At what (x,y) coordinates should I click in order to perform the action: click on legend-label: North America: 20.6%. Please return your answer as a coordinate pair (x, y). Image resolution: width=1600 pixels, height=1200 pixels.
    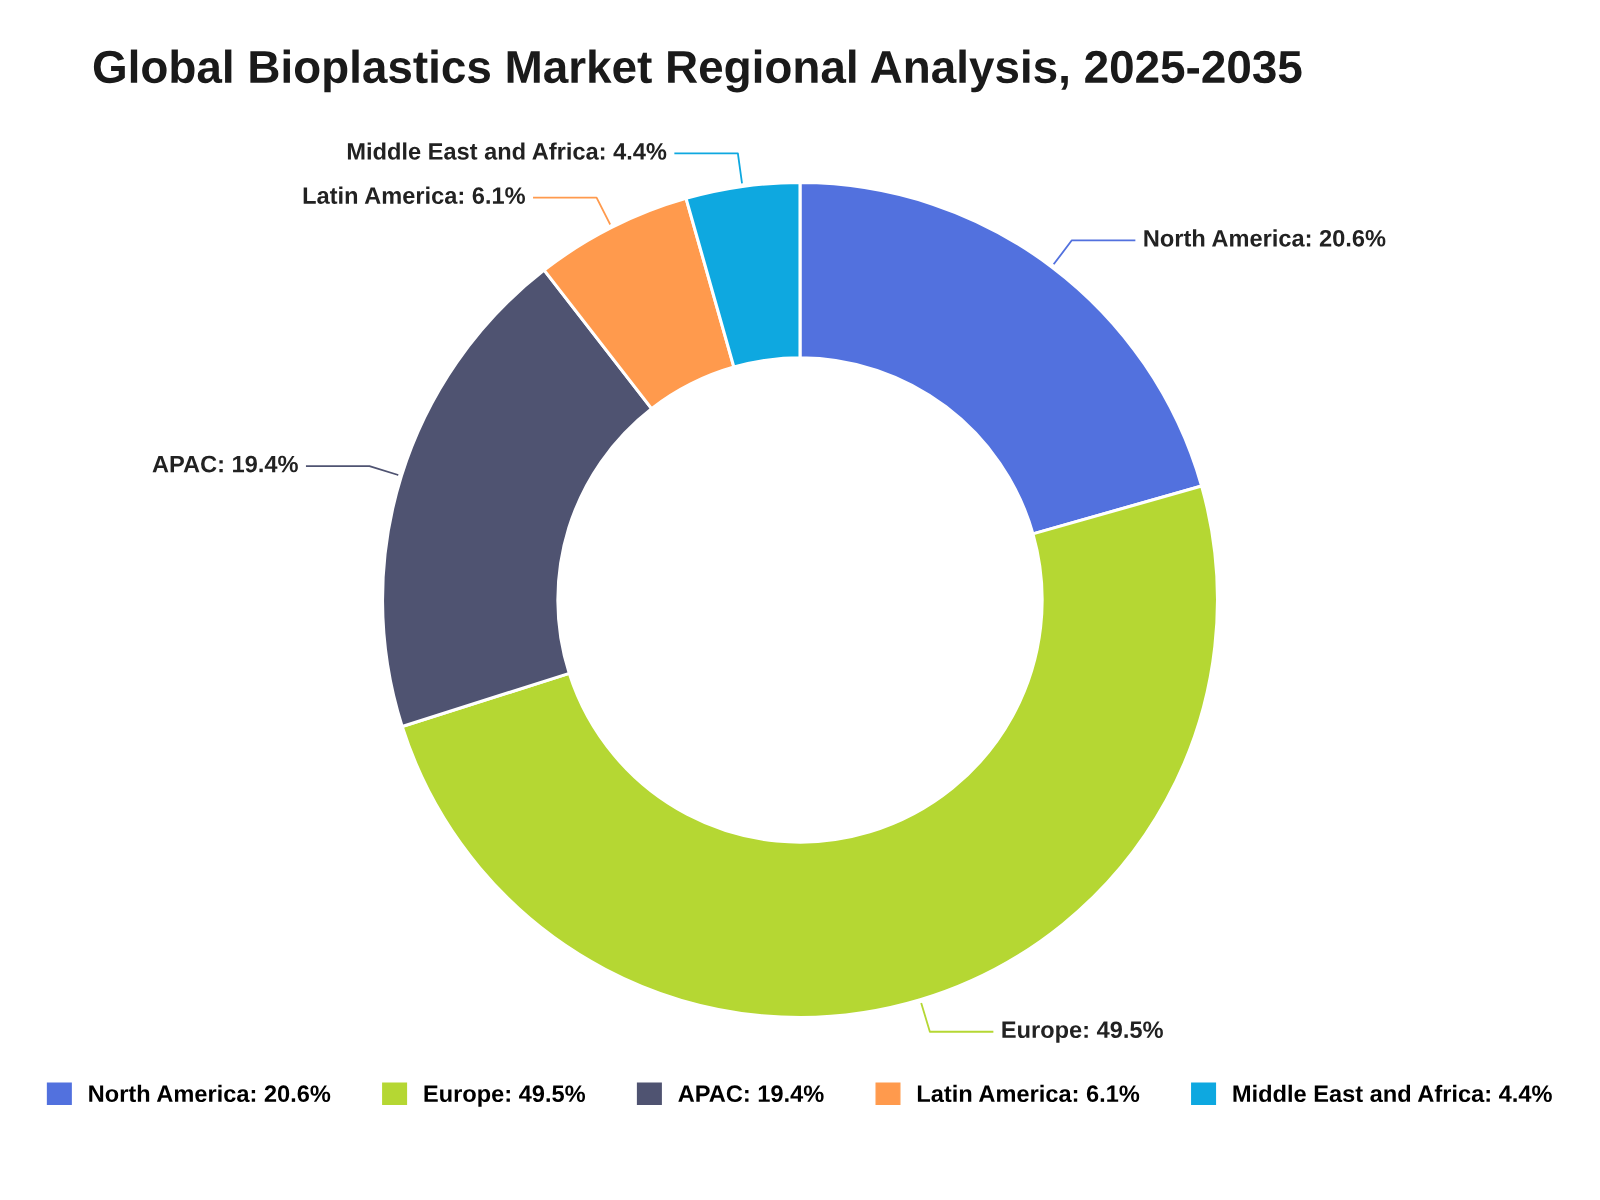
    Looking at the image, I should click on (210, 1093).